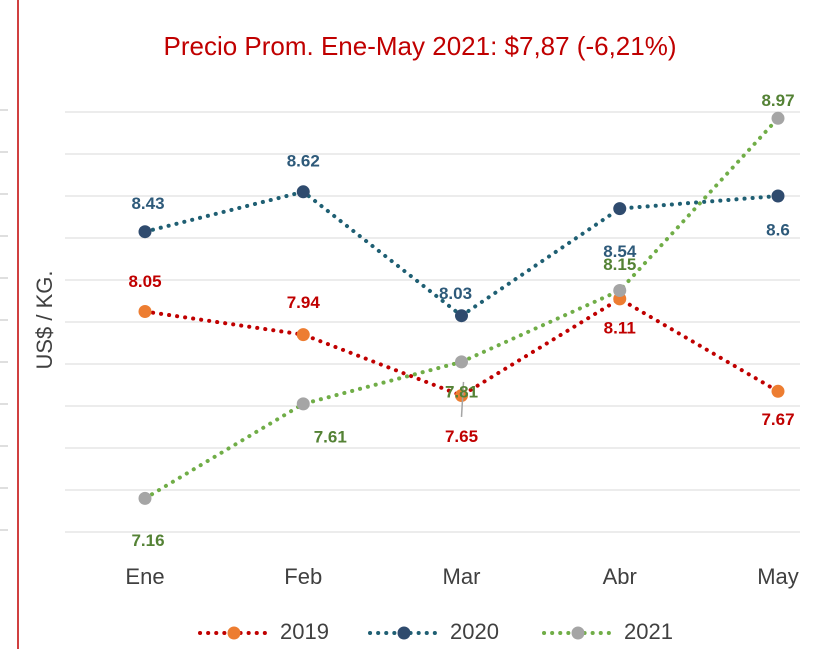 This screenshot has height=649, width=823. What do you see at coordinates (778, 229) in the screenshot?
I see `data-label: 8.6` at bounding box center [778, 229].